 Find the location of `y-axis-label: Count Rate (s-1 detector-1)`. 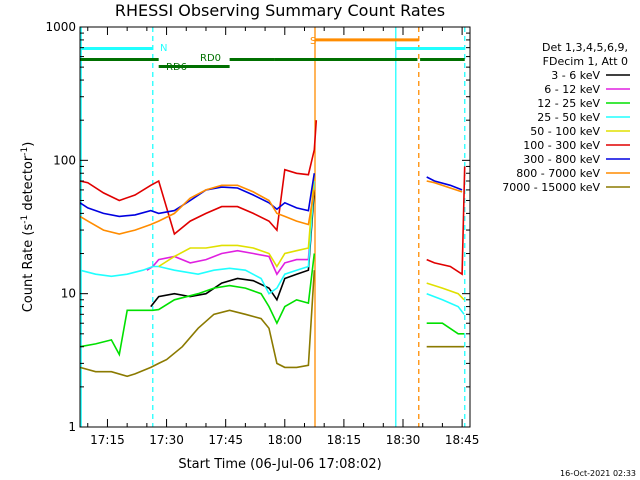

y-axis-label: Count Rate (s-1 detector-1) is located at coordinates (28, 227).